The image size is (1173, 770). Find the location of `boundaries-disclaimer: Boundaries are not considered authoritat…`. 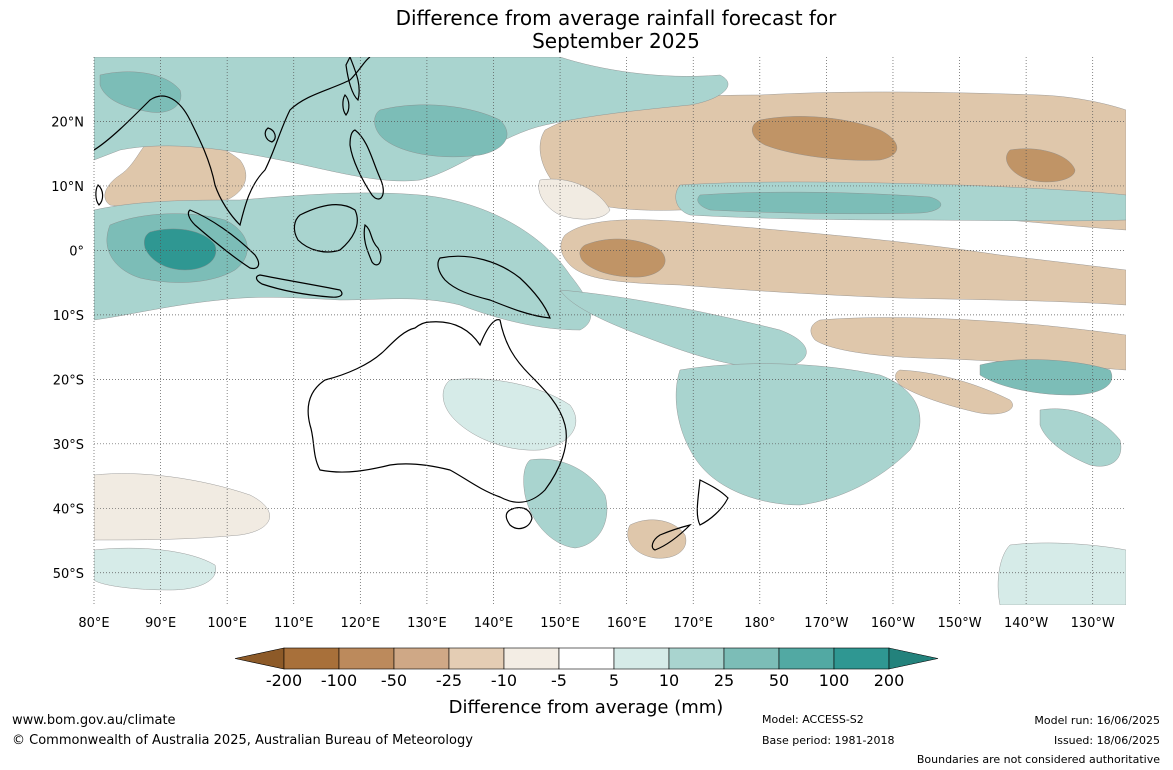

boundaries-disclaimer: Boundaries are not considered authoritat… is located at coordinates (1038, 759).